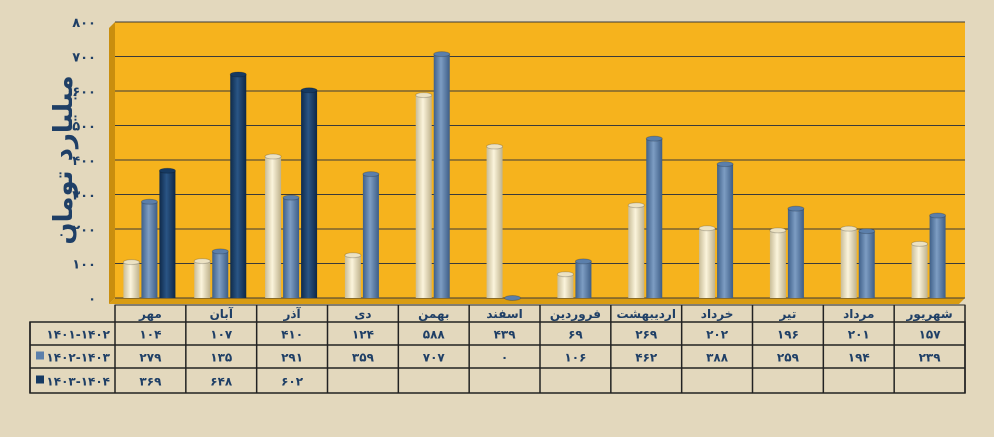 This screenshot has width=994, height=437. I want to click on data-label: ۶۹, so click(575, 335).